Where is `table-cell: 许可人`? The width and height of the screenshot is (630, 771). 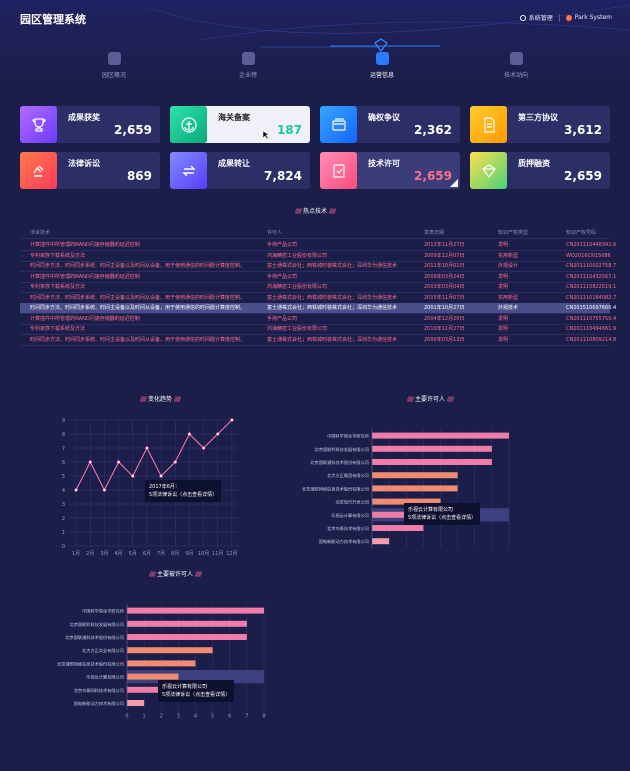
table-cell: 许可人 is located at coordinates (275, 233).